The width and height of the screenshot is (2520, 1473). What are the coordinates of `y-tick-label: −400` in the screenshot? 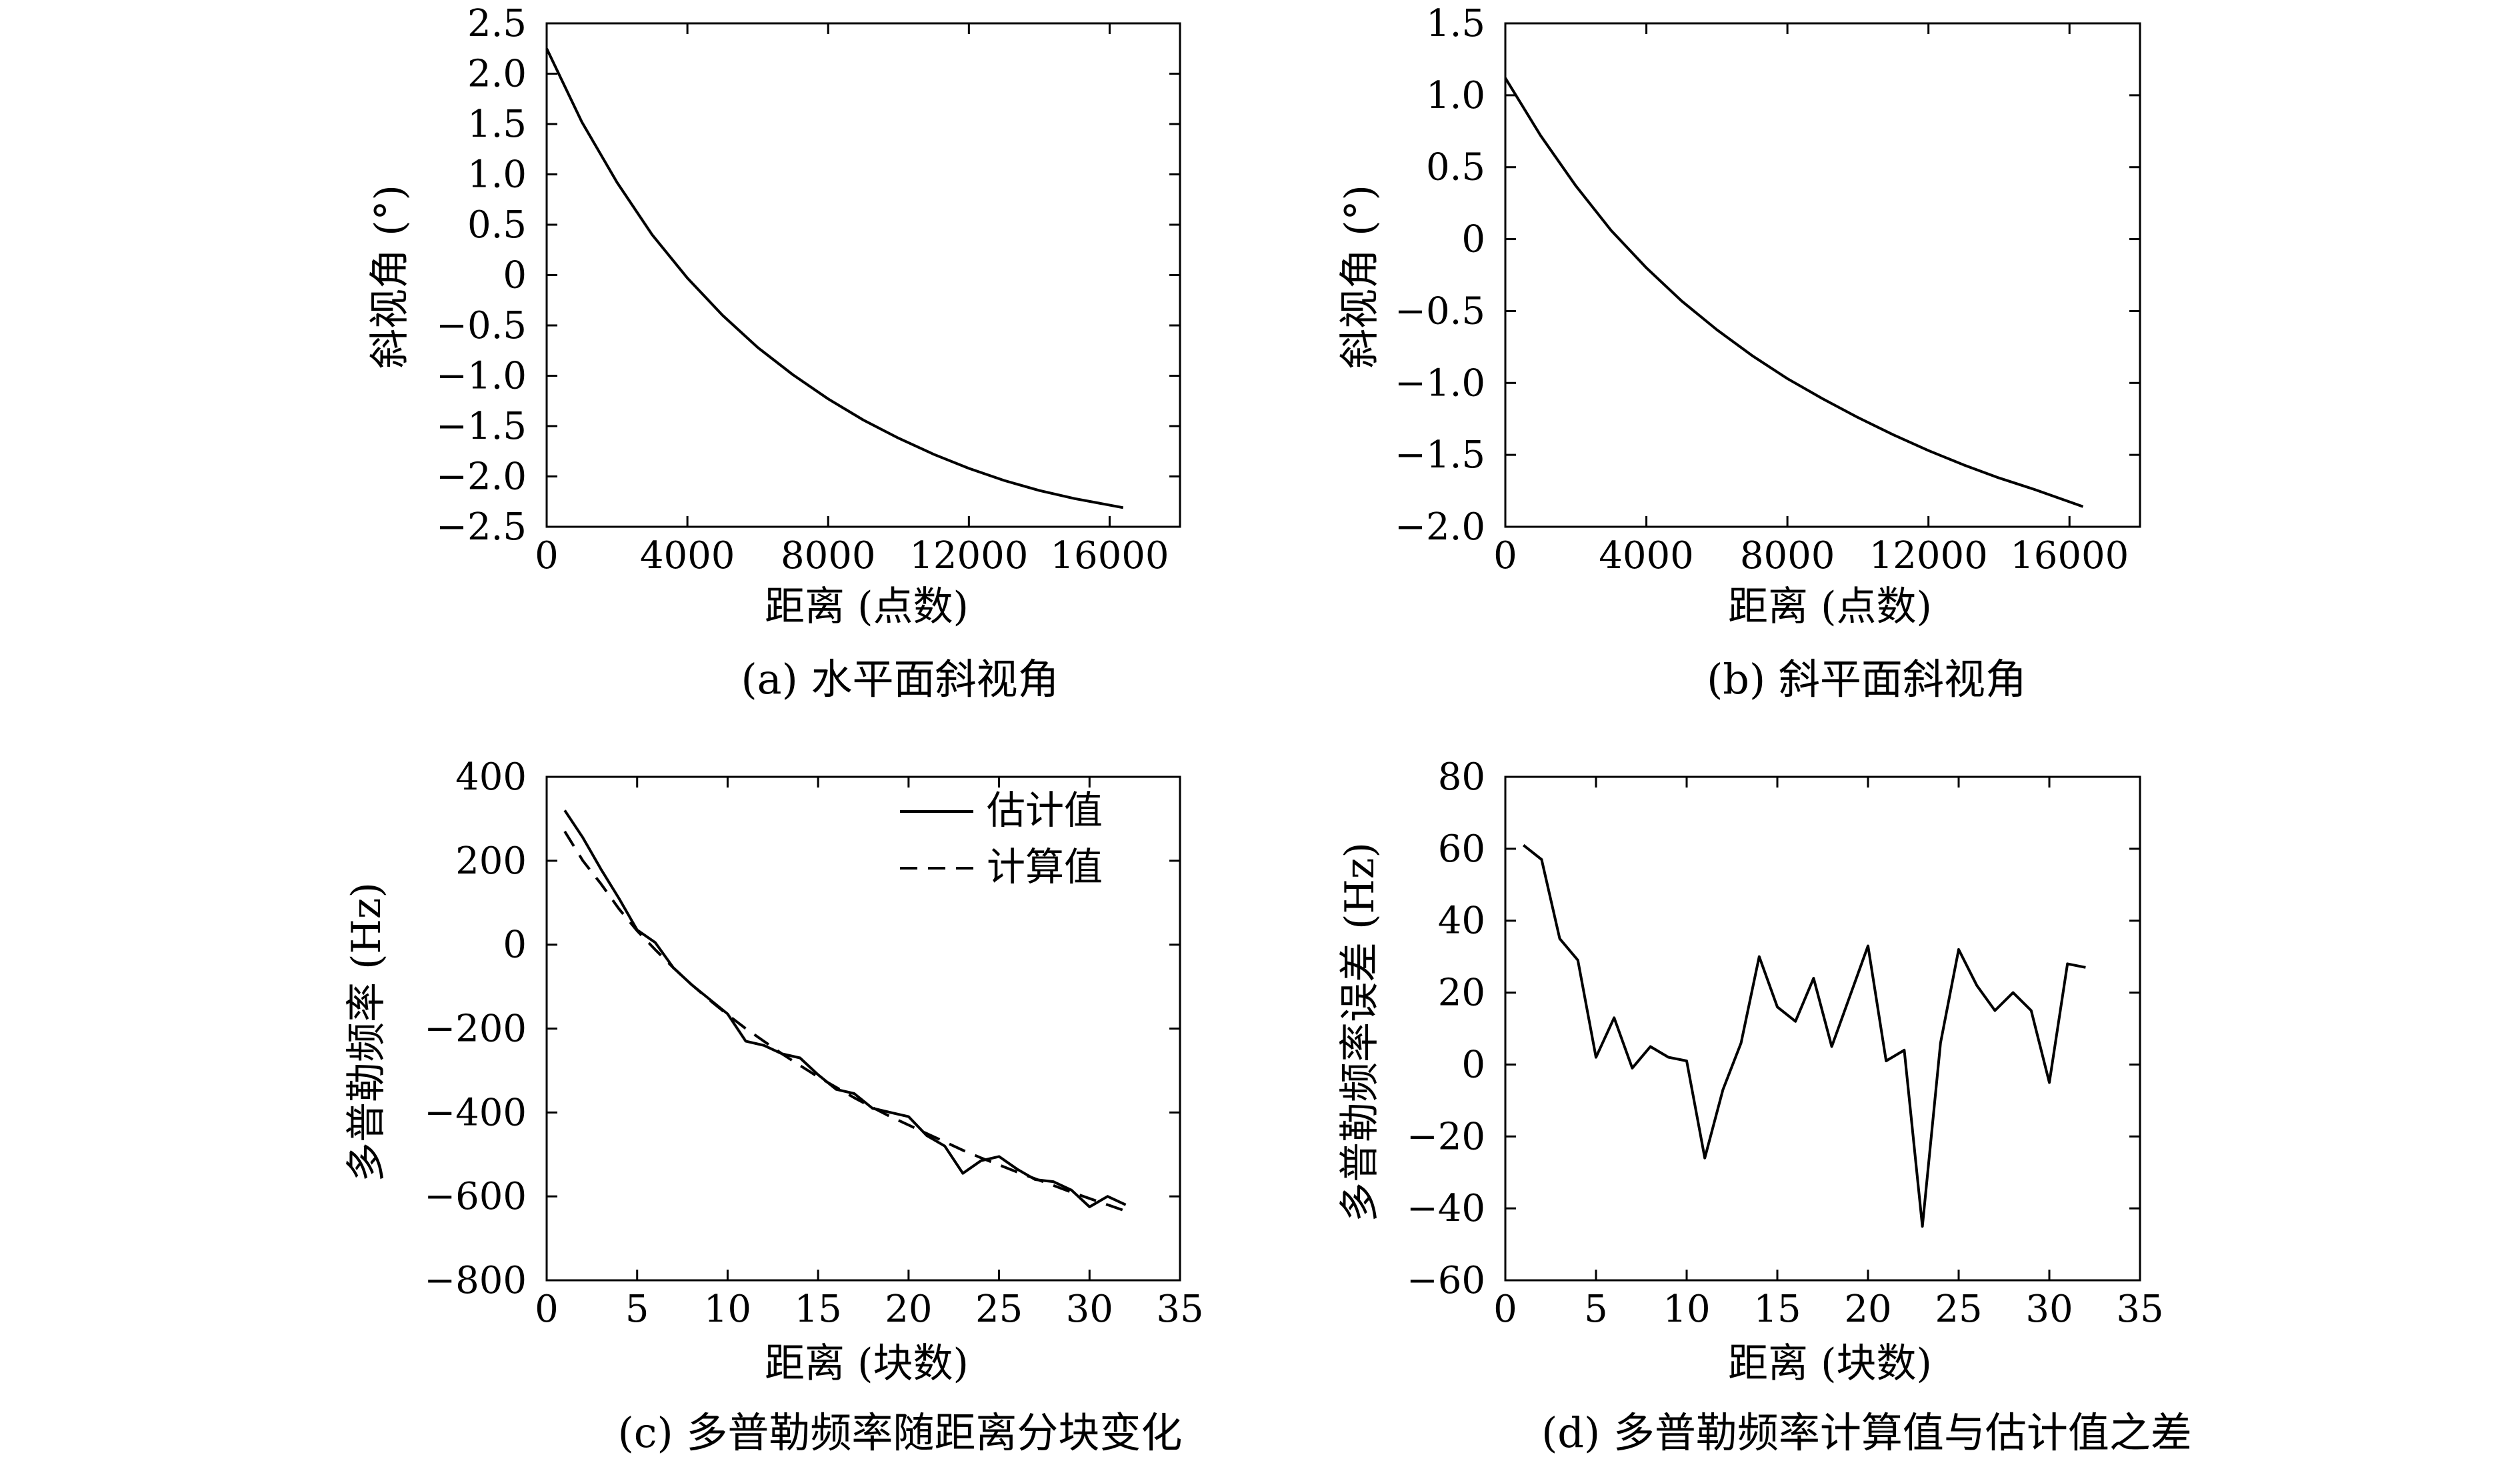 It's located at (475, 1113).